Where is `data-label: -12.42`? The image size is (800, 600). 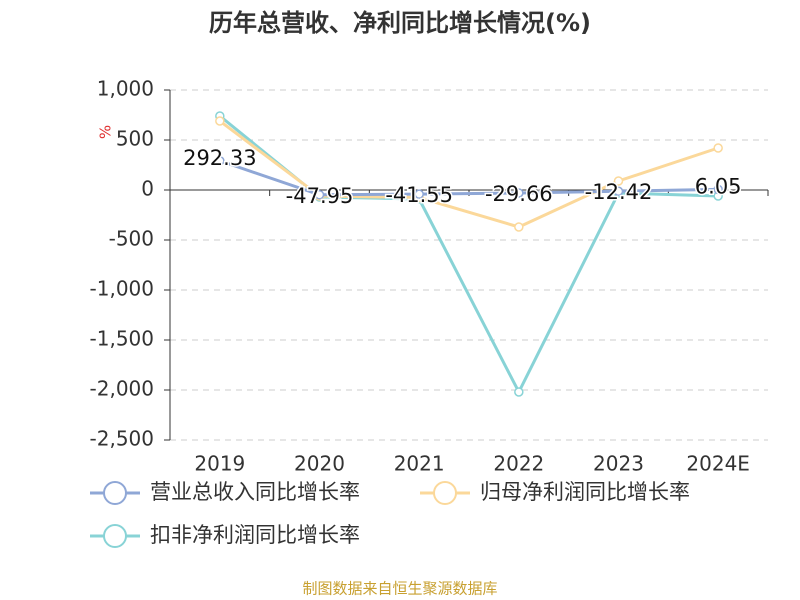 data-label: -12.42 is located at coordinates (619, 192).